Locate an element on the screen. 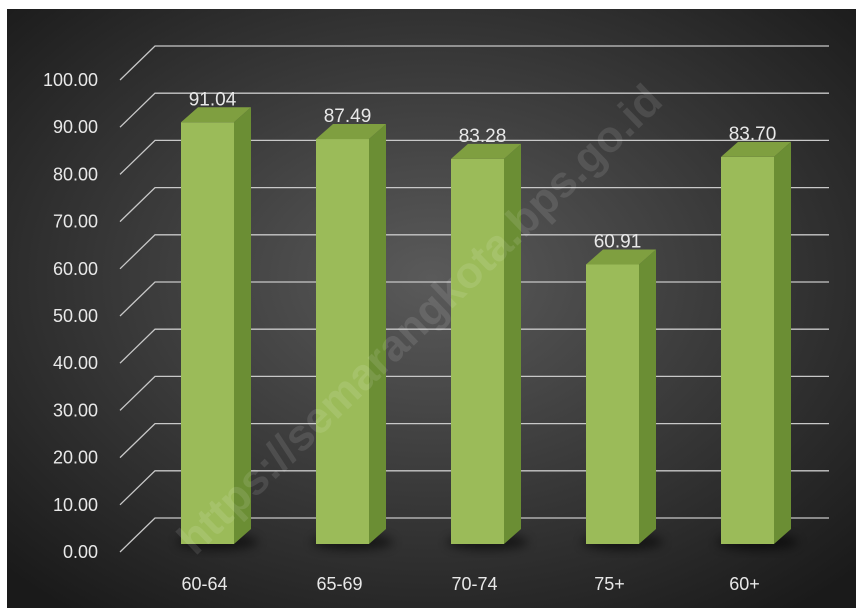  category-label: 60+ is located at coordinates (744, 584).